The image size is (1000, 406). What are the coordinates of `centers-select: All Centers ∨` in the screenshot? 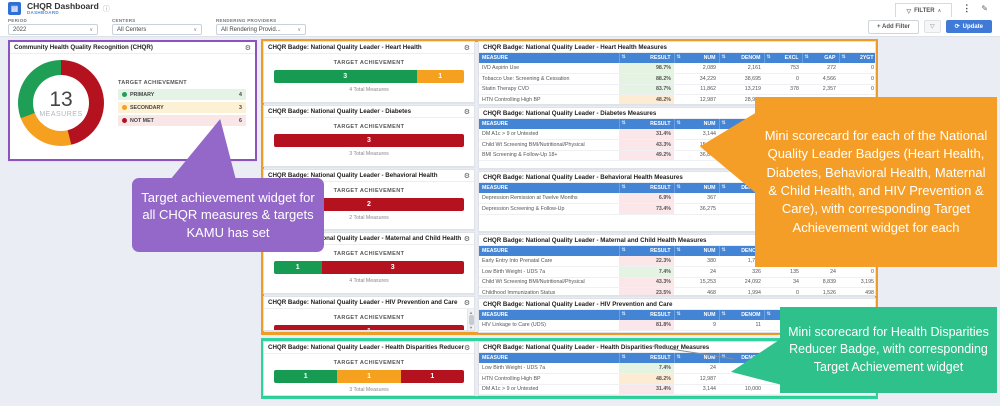 It's located at (157, 29).